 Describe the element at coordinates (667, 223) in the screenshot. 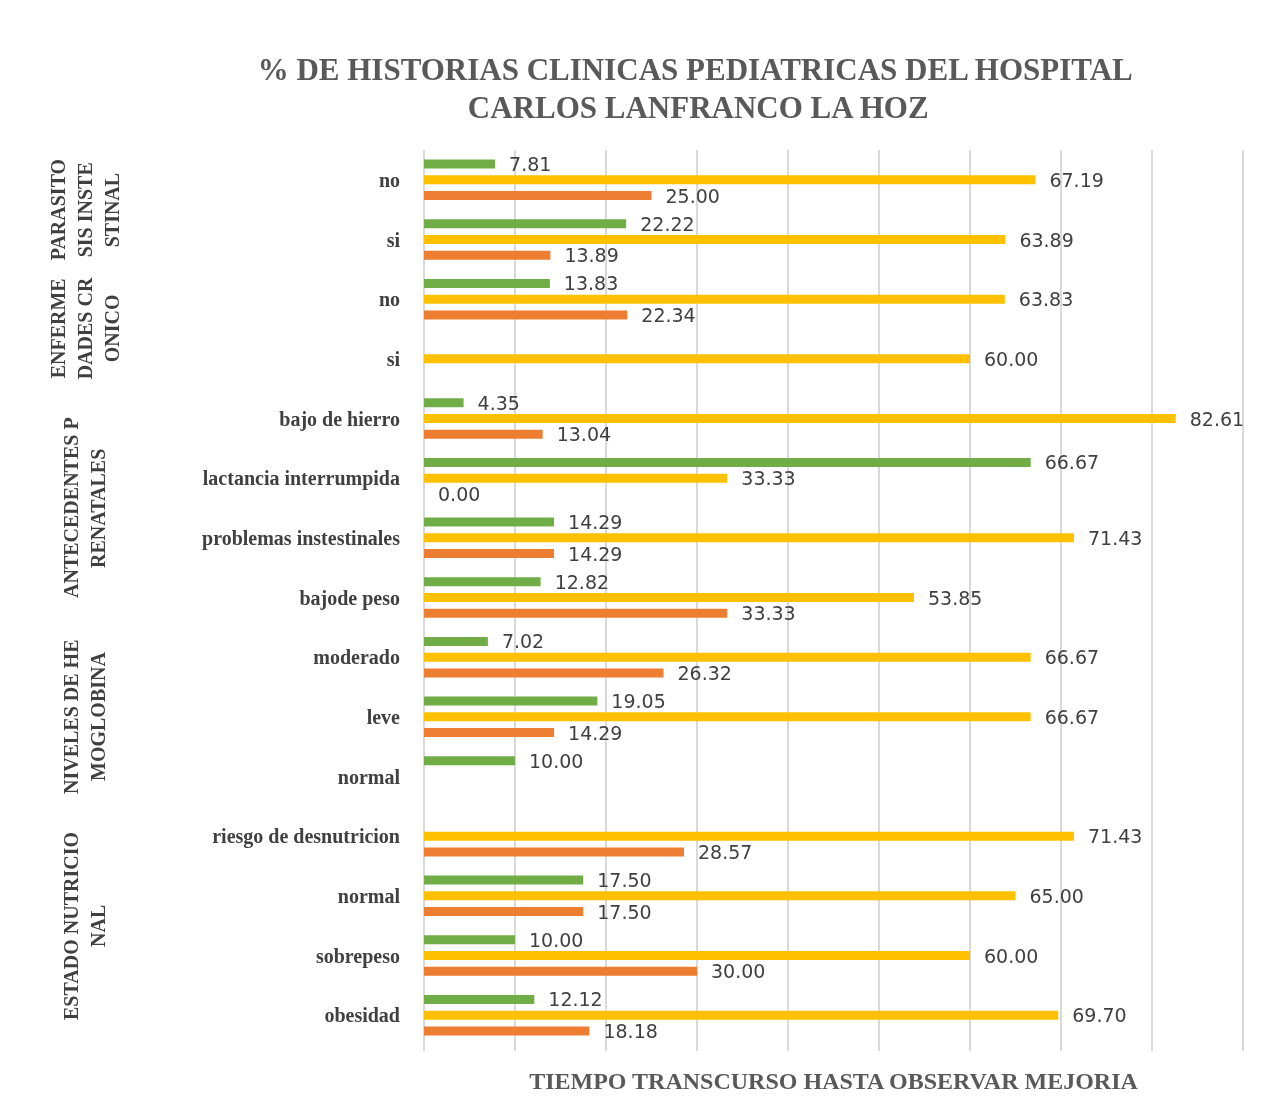

I see `data-label: 22.22` at that location.